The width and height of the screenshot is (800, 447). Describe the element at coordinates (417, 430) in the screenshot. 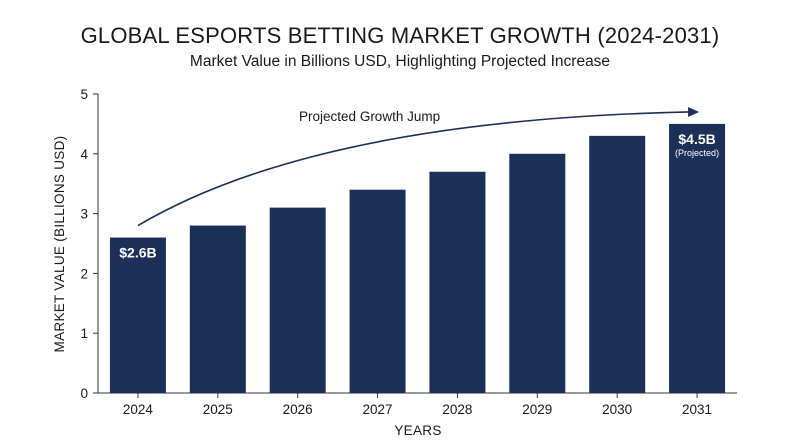

I see `x-axis-title: YEARS` at that location.